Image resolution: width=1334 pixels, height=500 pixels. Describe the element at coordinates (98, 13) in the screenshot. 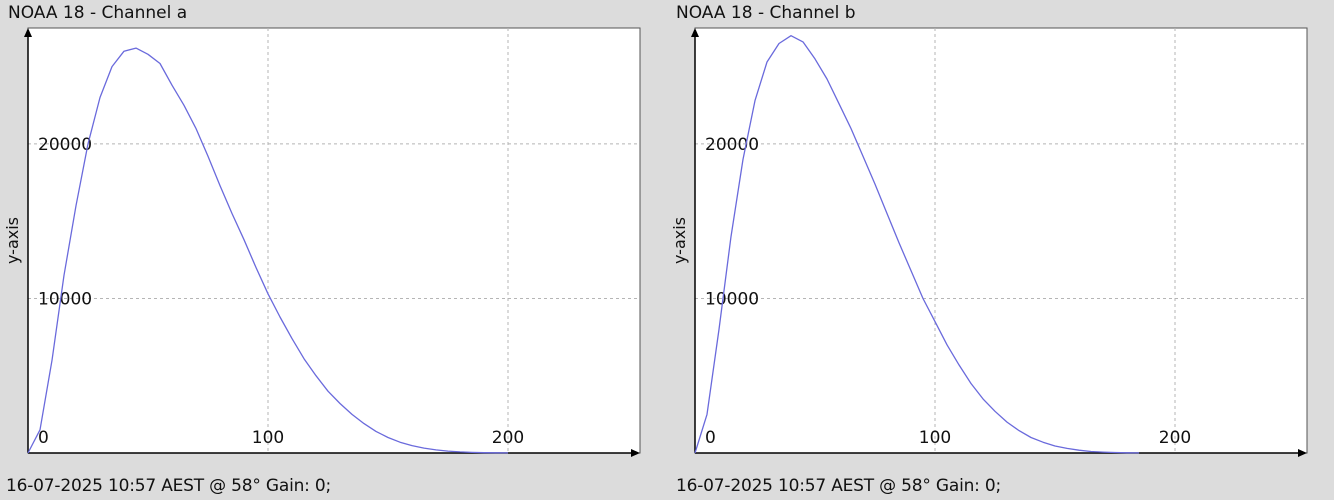

I see `chart-title: NOAA 18 - Channel a` at that location.